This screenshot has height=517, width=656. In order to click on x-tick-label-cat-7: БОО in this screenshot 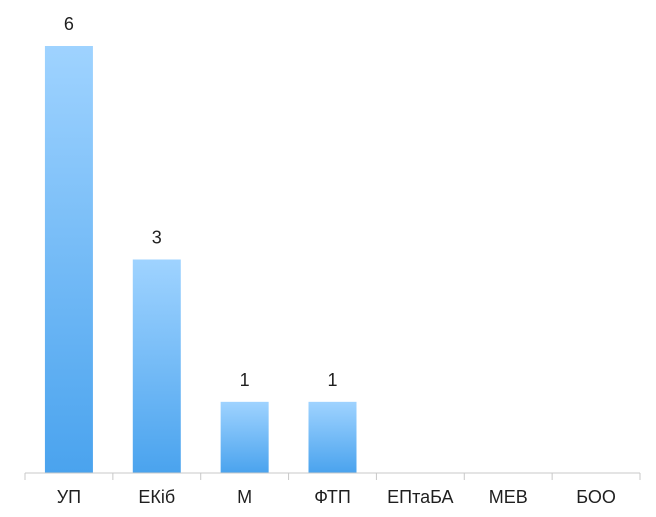, I will do `click(596, 497)`.